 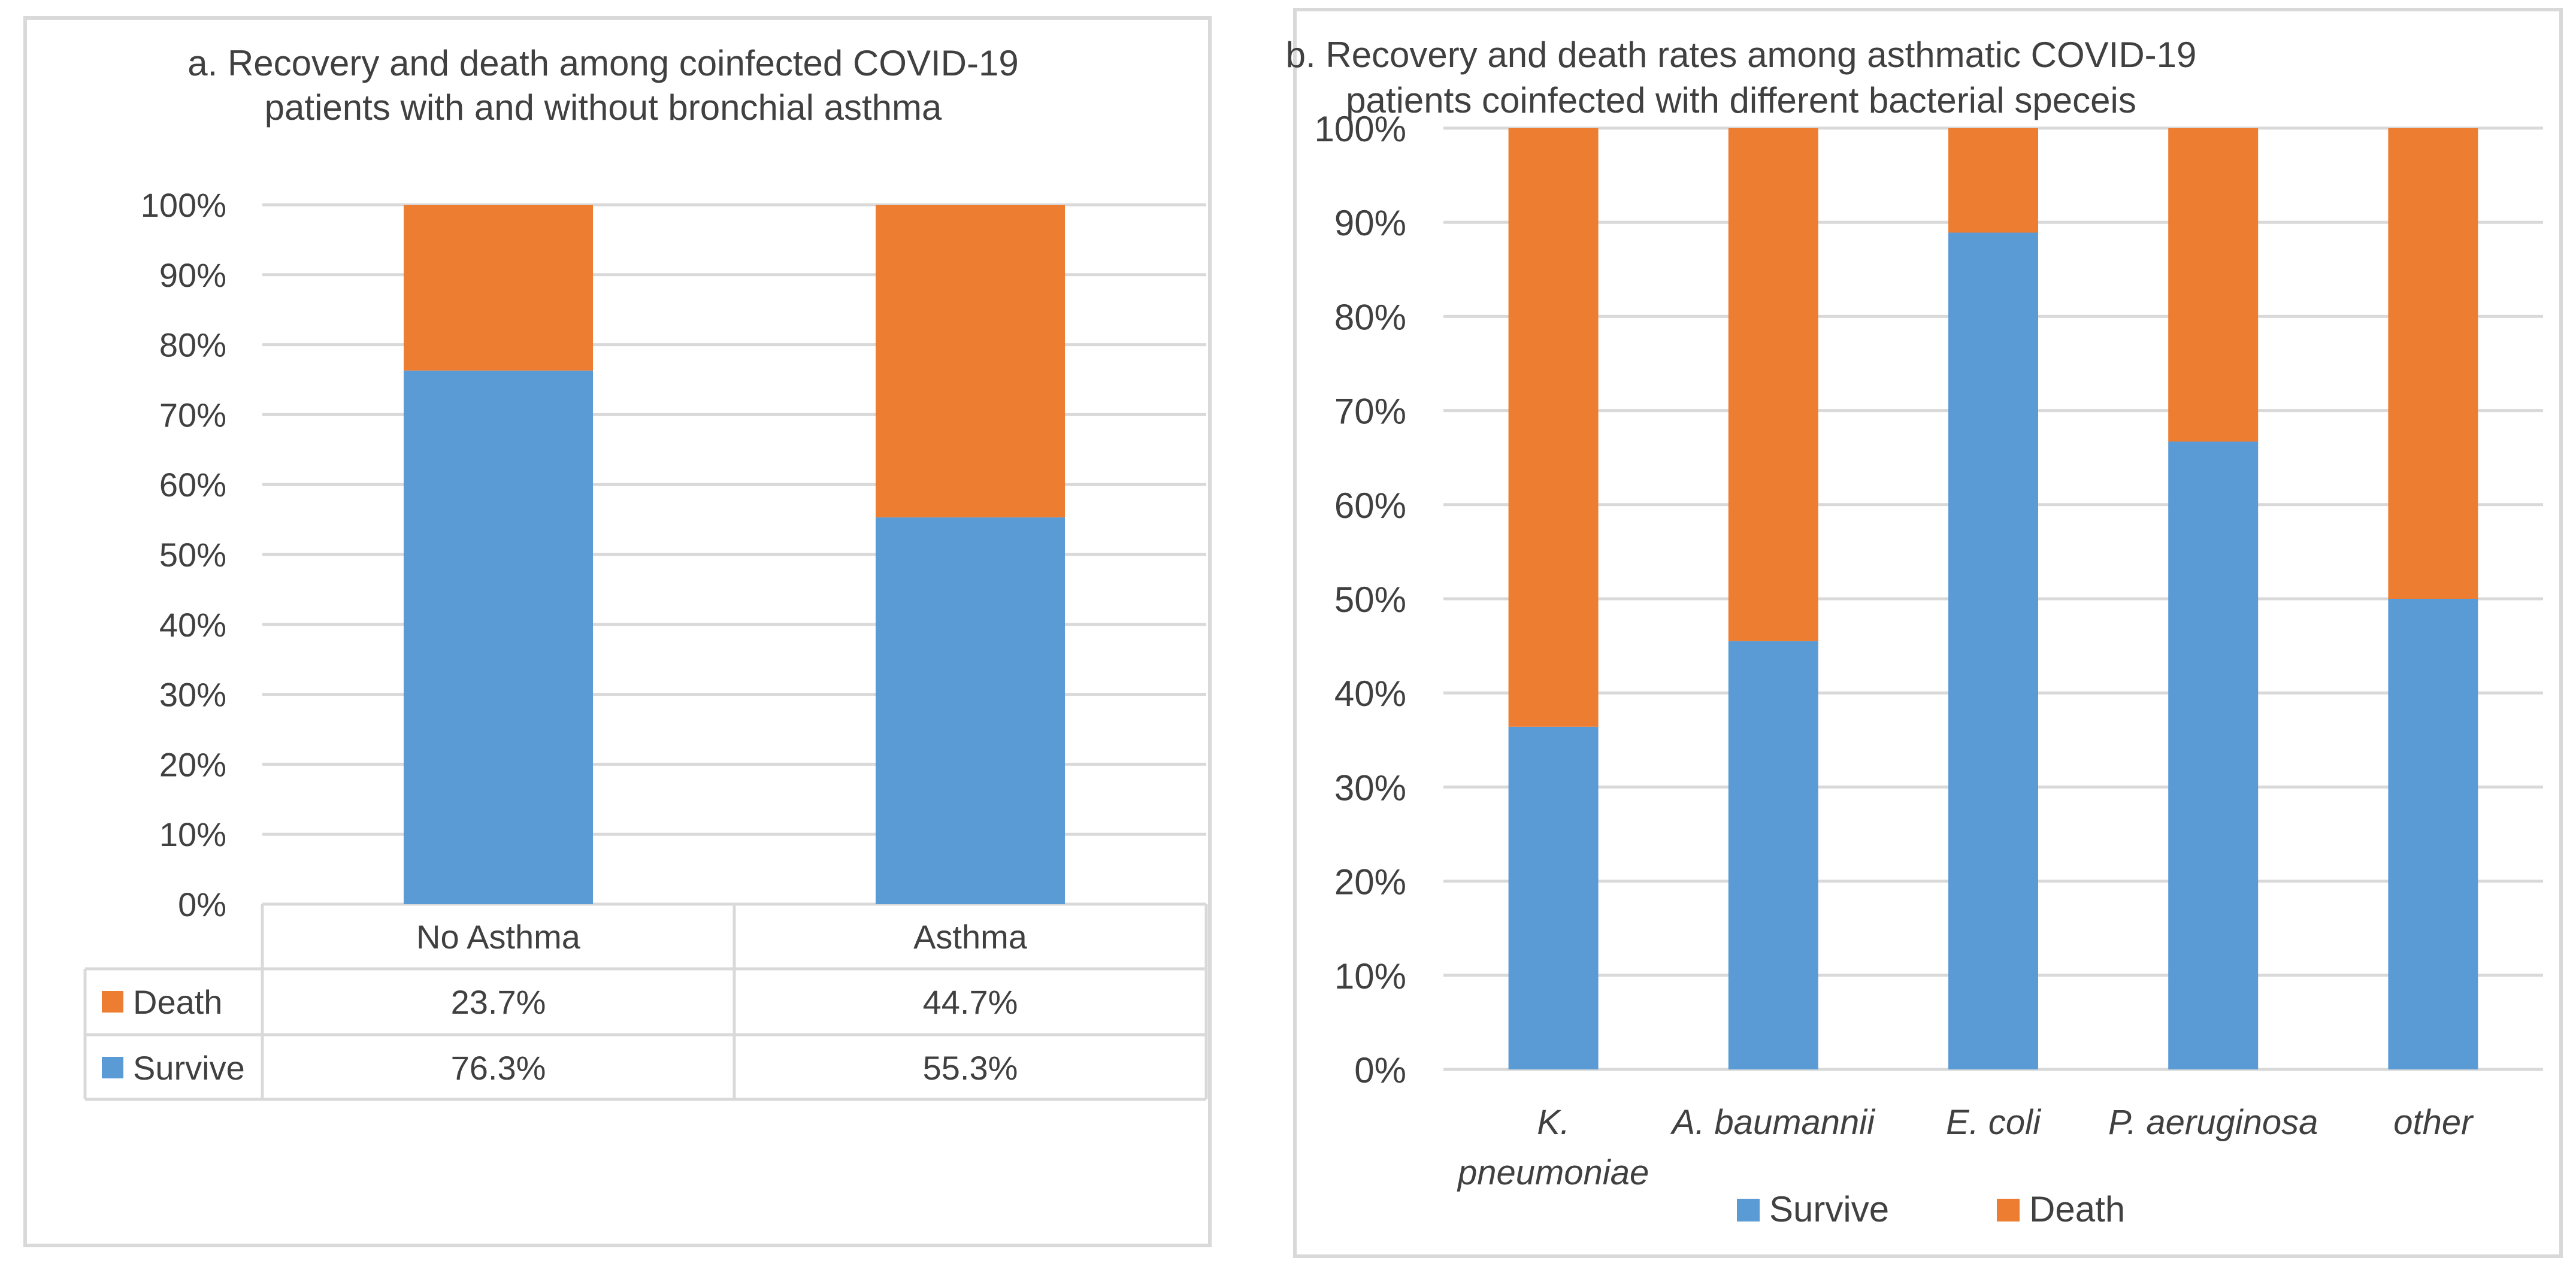 What do you see at coordinates (1931, 1209) in the screenshot?
I see `chart-b-legend: Survive Death` at bounding box center [1931, 1209].